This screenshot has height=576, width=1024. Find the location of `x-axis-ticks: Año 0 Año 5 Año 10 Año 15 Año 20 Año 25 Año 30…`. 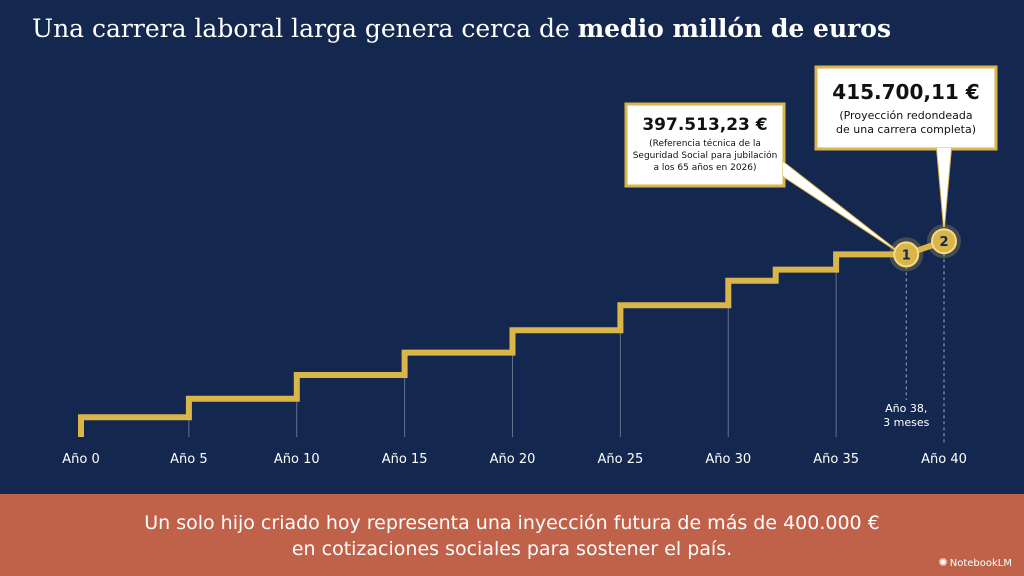

x-axis-ticks: Año 0 Año 5 Año 10 Año 15 Año 20 Año 25 Año 30… is located at coordinates (514, 434).